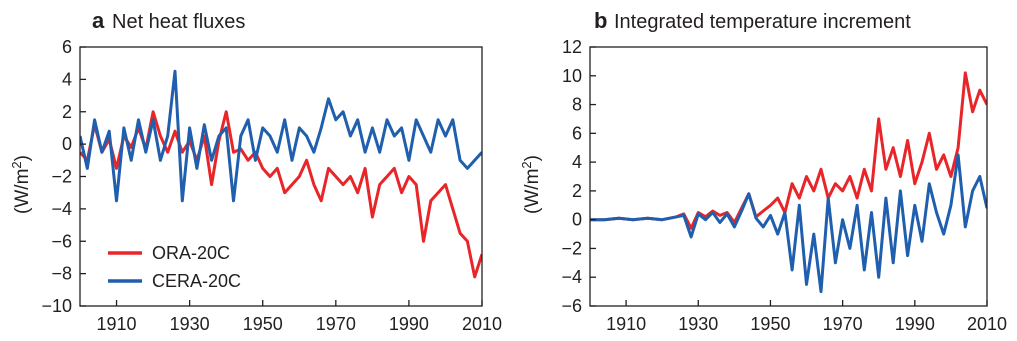 This screenshot has height=341, width=1017. Describe the element at coordinates (196, 281) in the screenshot. I see `legend-label-cera-20c: CERA-20C` at that location.